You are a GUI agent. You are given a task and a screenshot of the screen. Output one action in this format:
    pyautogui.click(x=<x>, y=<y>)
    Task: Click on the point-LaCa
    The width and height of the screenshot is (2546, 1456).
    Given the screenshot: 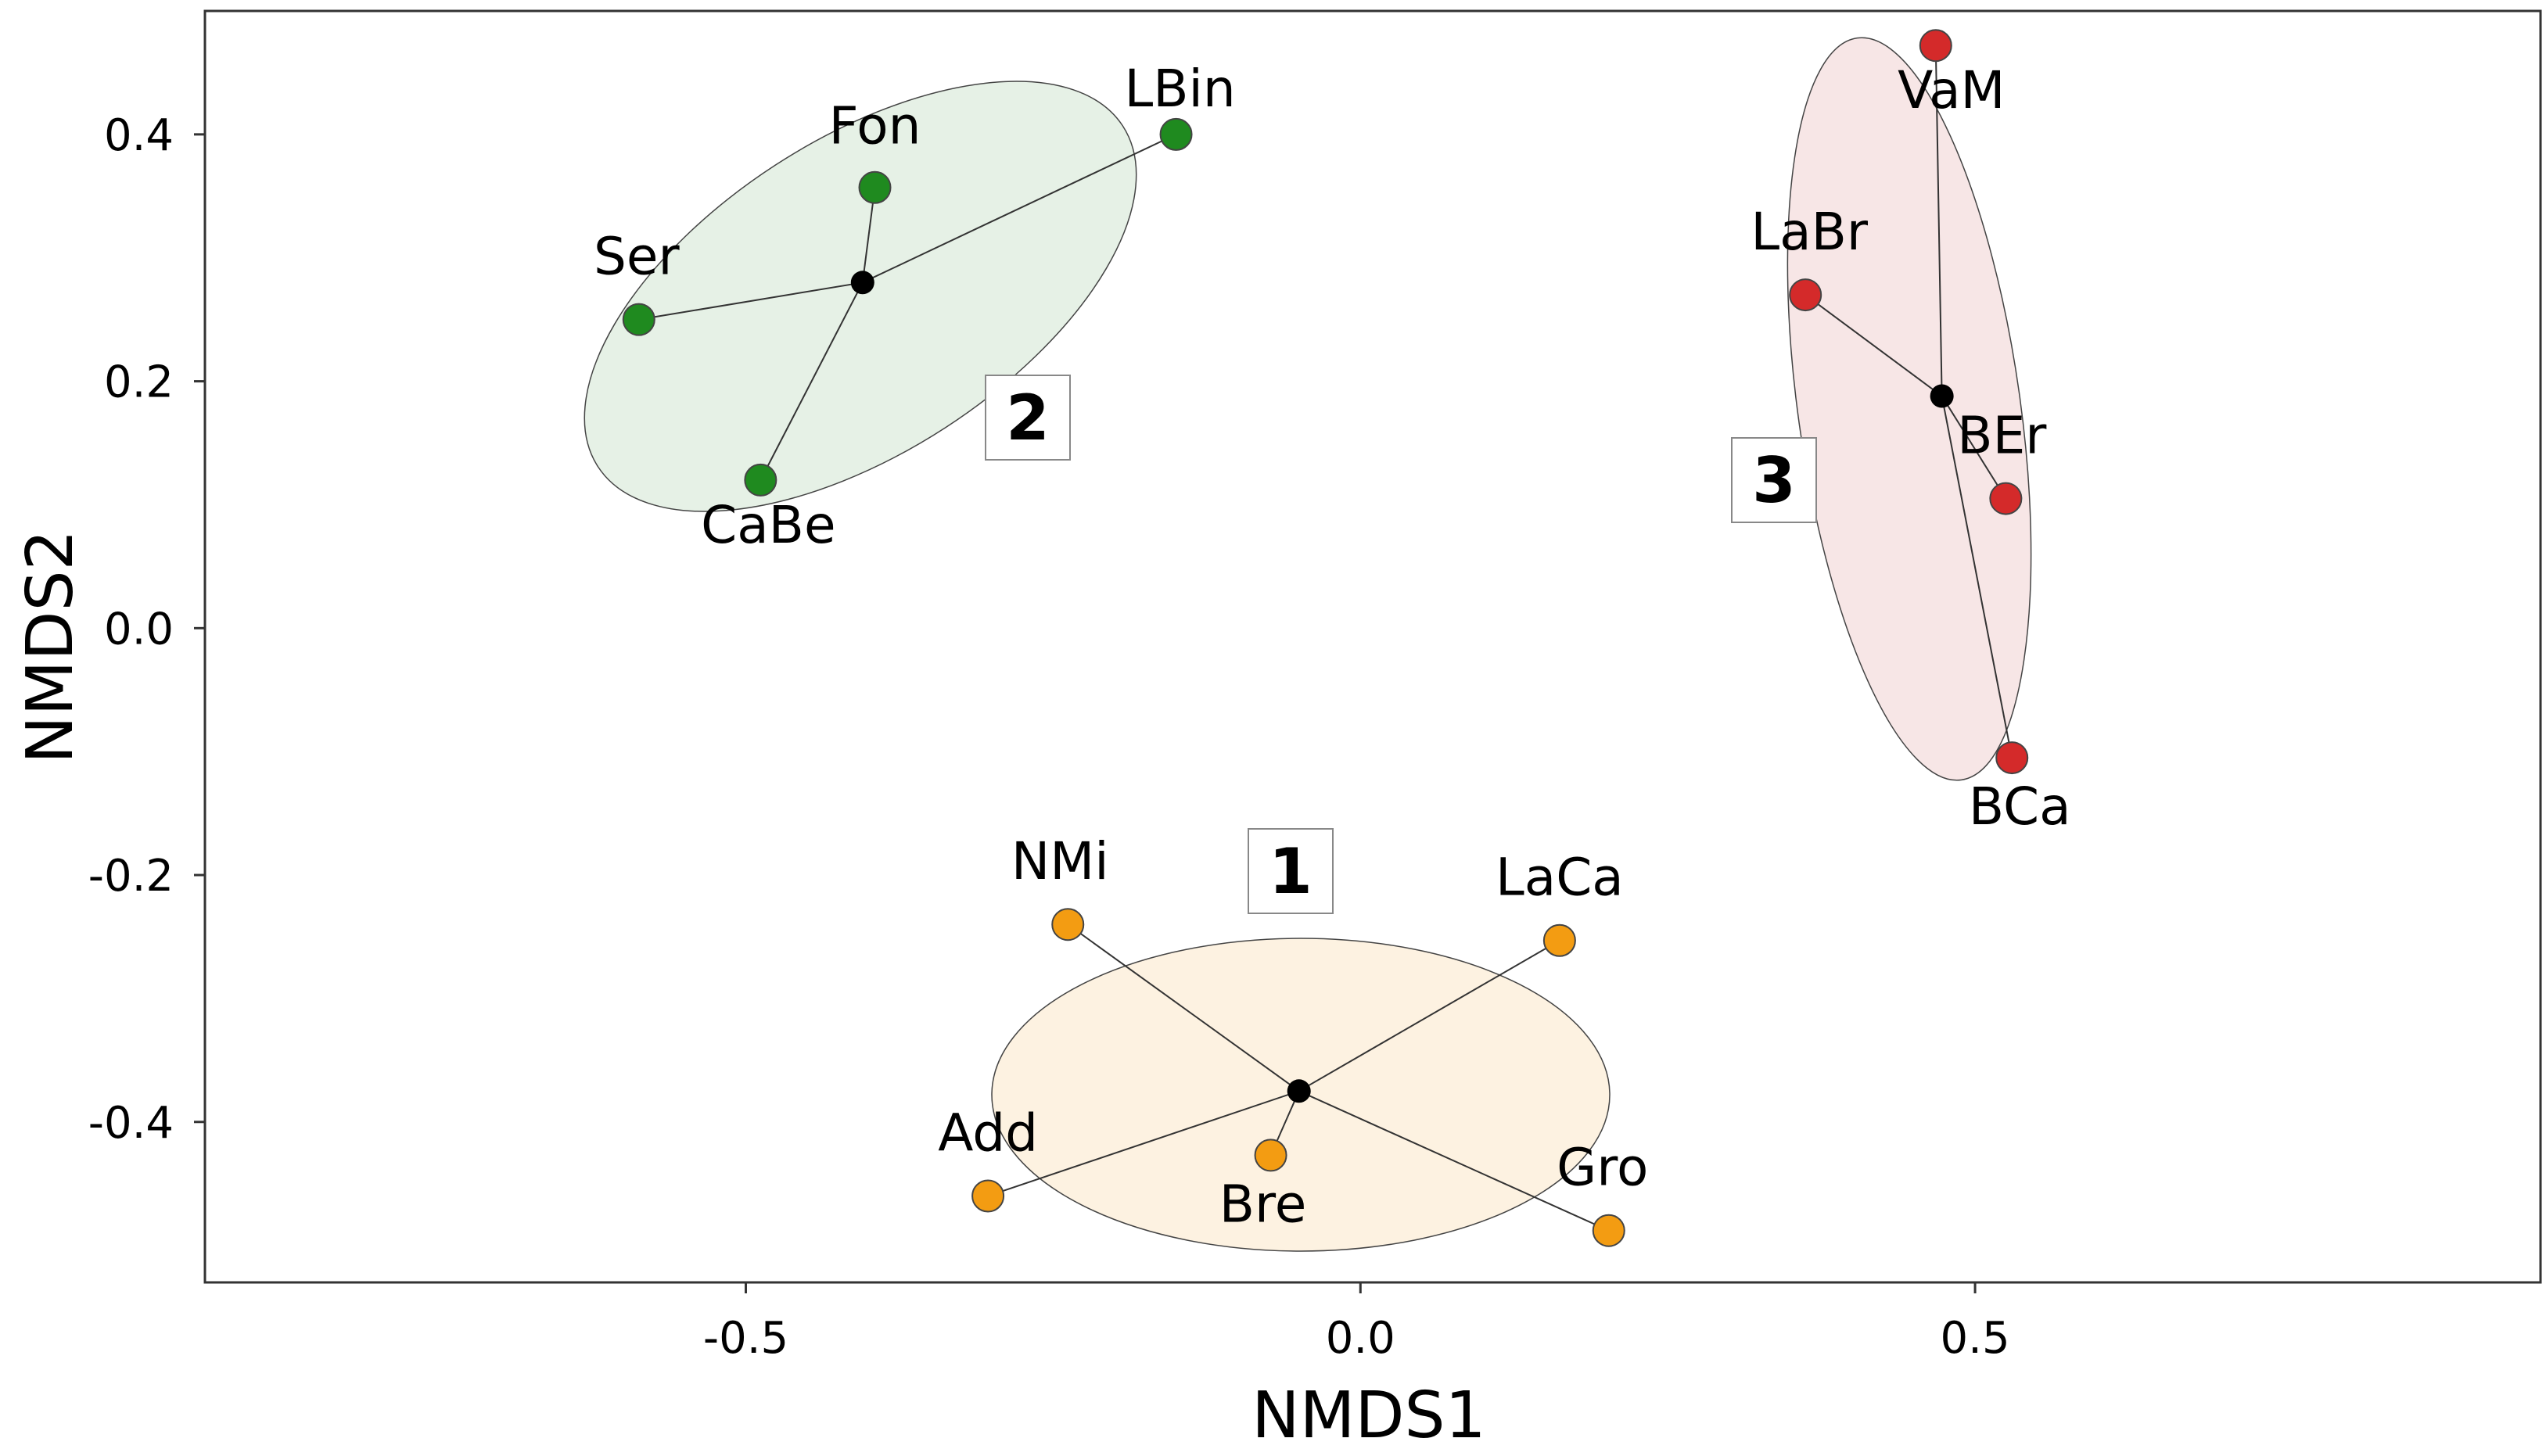 What is the action you would take?
    pyautogui.click(x=1559, y=940)
    